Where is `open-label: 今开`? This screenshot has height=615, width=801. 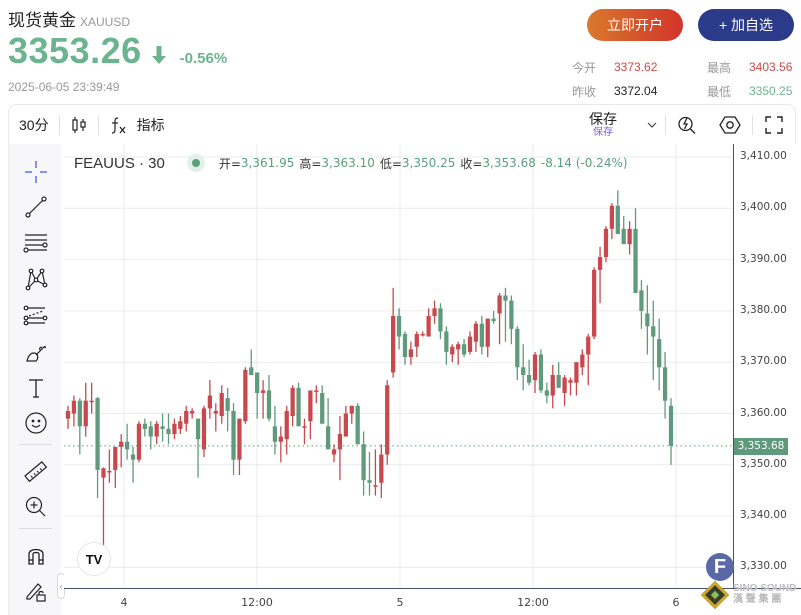
open-label: 今开 is located at coordinates (584, 67).